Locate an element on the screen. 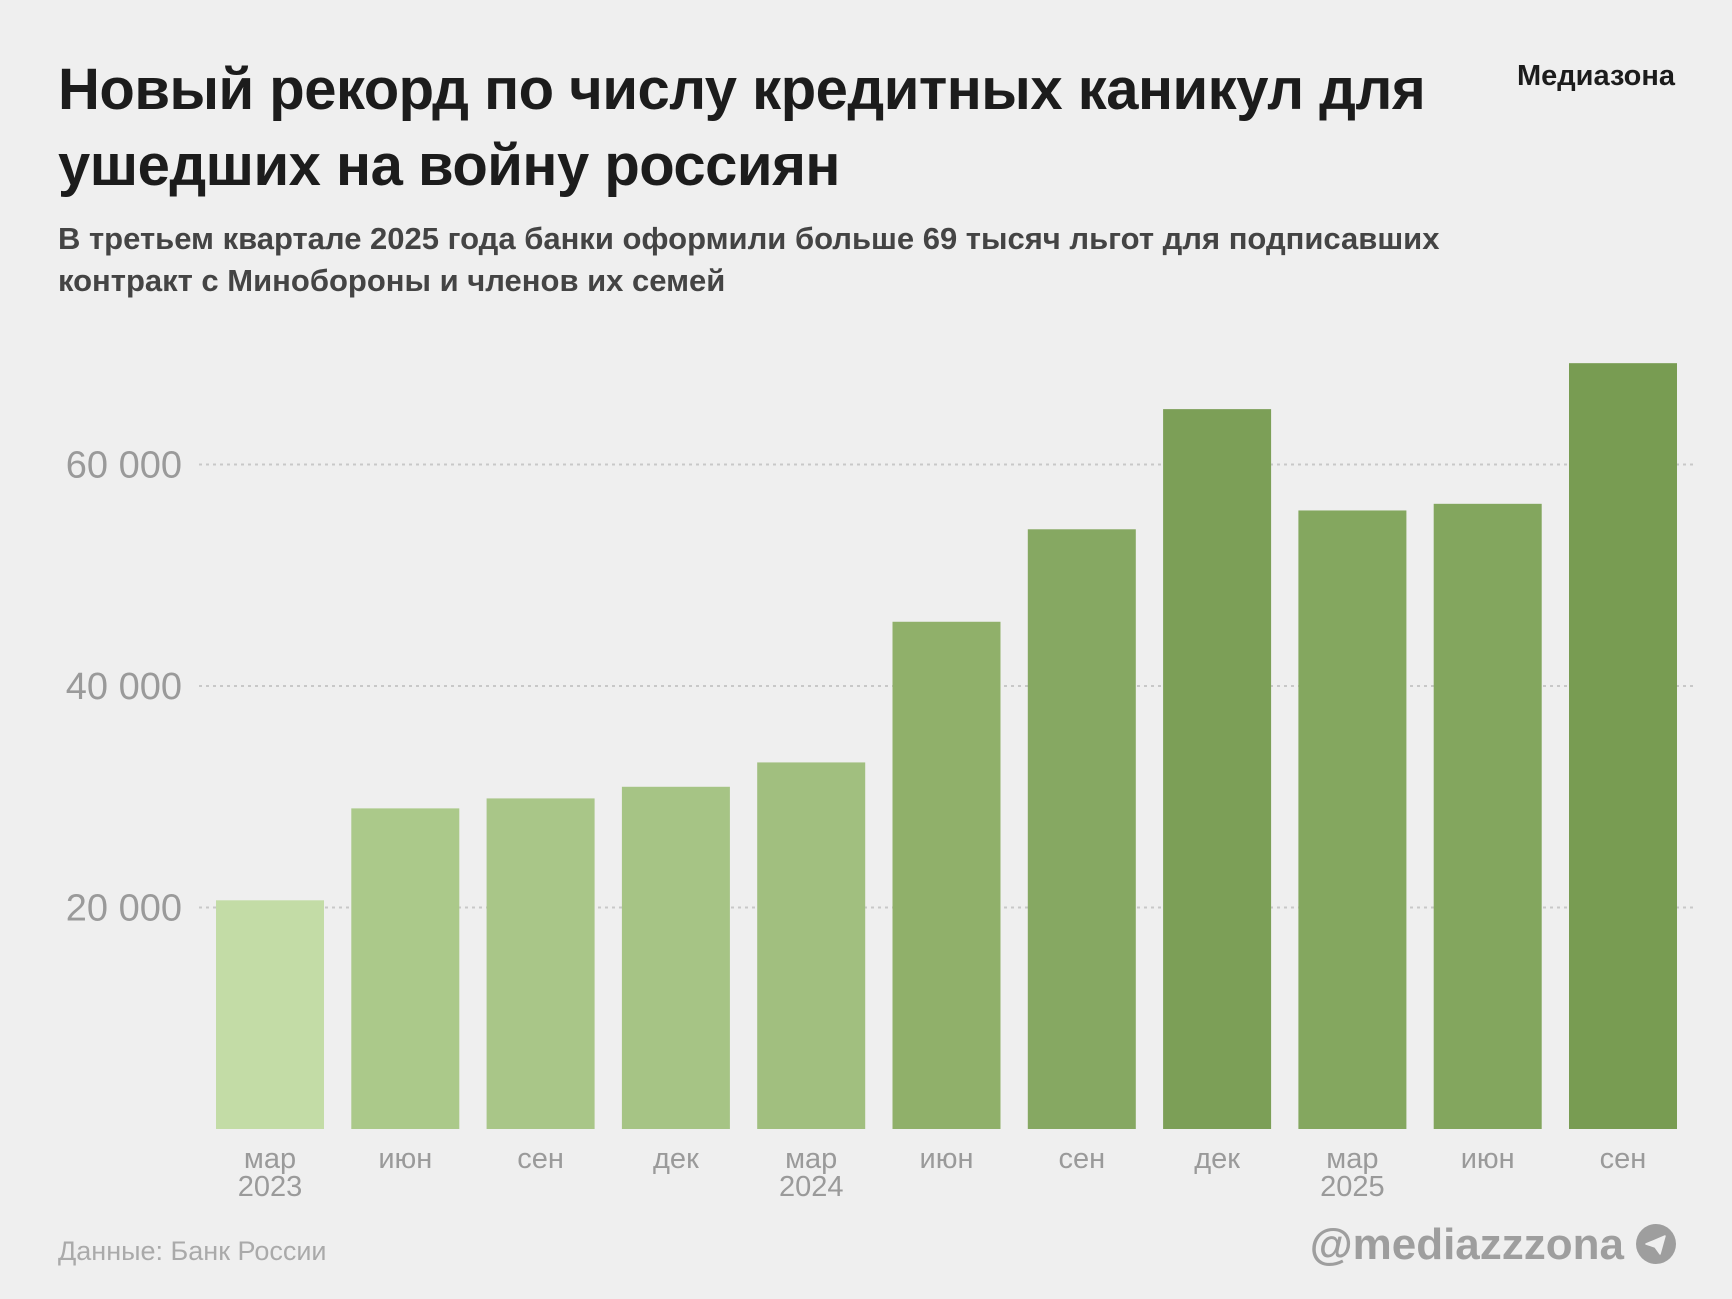  brand-logo: Медиазона is located at coordinates (1595, 76).